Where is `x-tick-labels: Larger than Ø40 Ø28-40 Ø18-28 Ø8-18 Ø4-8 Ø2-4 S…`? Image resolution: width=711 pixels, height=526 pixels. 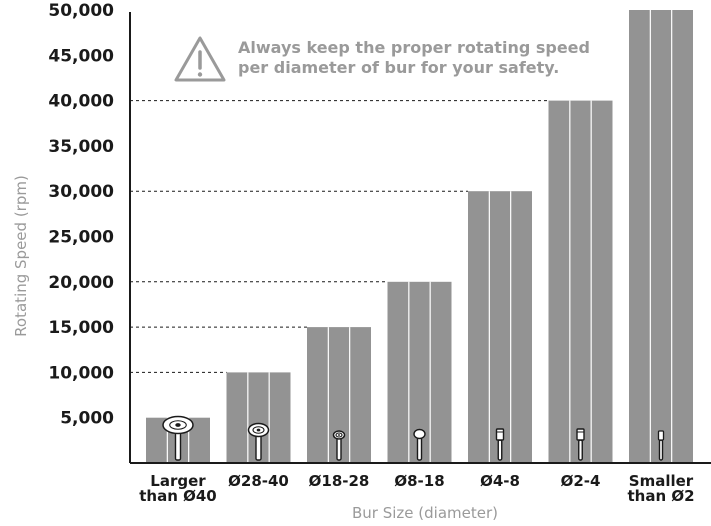 x-tick-labels: Larger than Ø40 Ø28-40 Ø18-28 Ø8-18 Ø4-8 Ø2-4 S… is located at coordinates (416, 488).